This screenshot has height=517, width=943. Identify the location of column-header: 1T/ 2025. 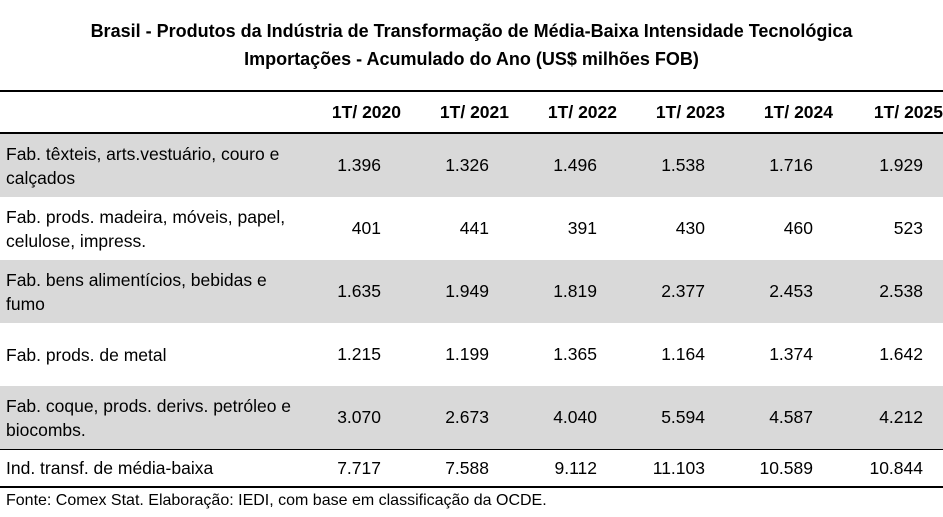
(888, 112).